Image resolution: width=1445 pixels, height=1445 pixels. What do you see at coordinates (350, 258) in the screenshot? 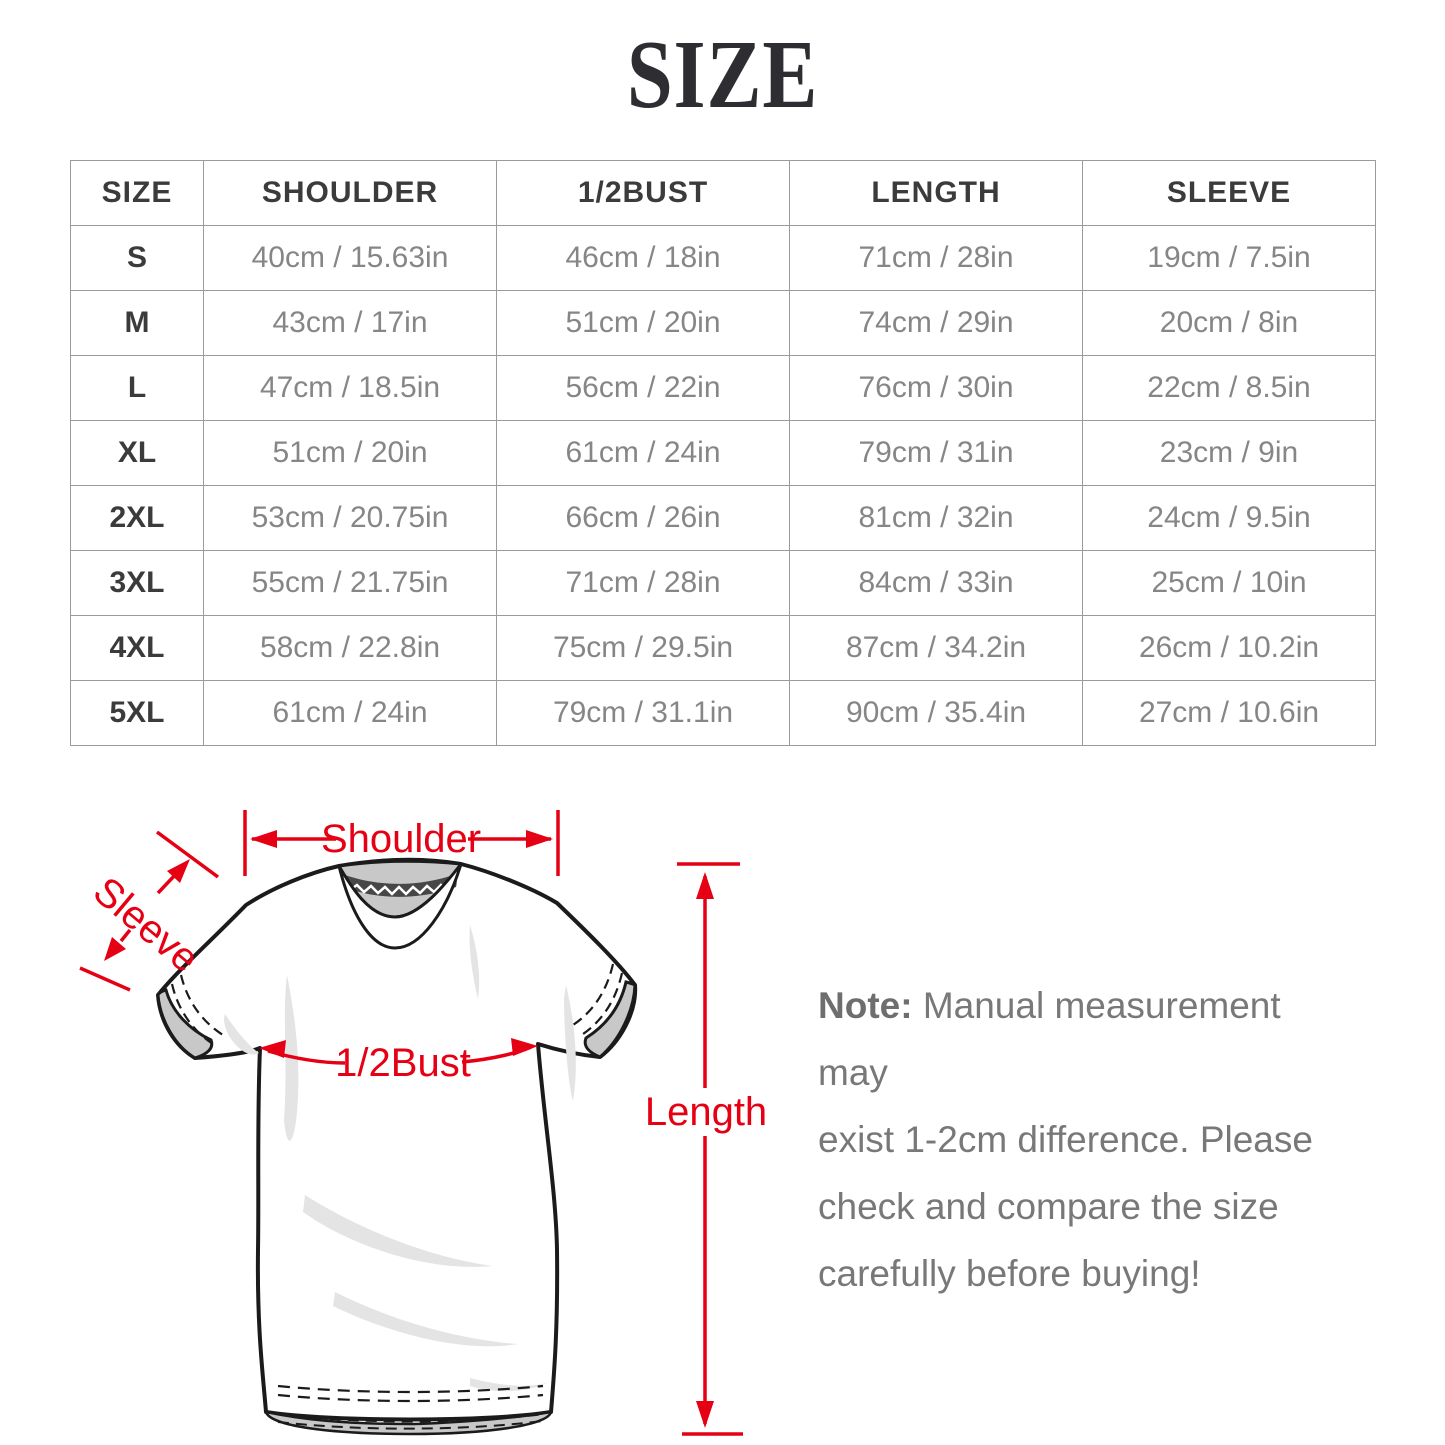
I see `measurement-cell: 40cm / 15.63in` at bounding box center [350, 258].